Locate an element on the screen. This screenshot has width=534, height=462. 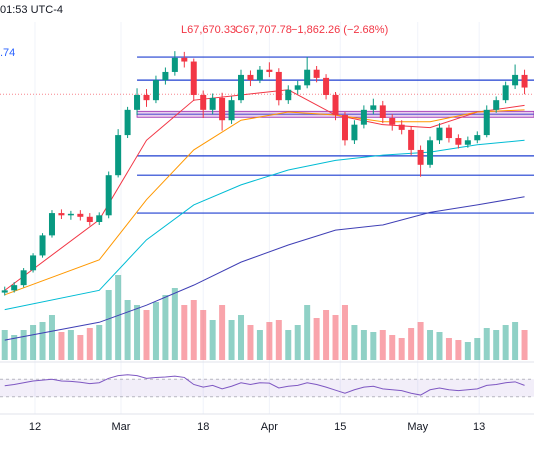
x-tick-label: Apr is located at coordinates (269, 427).